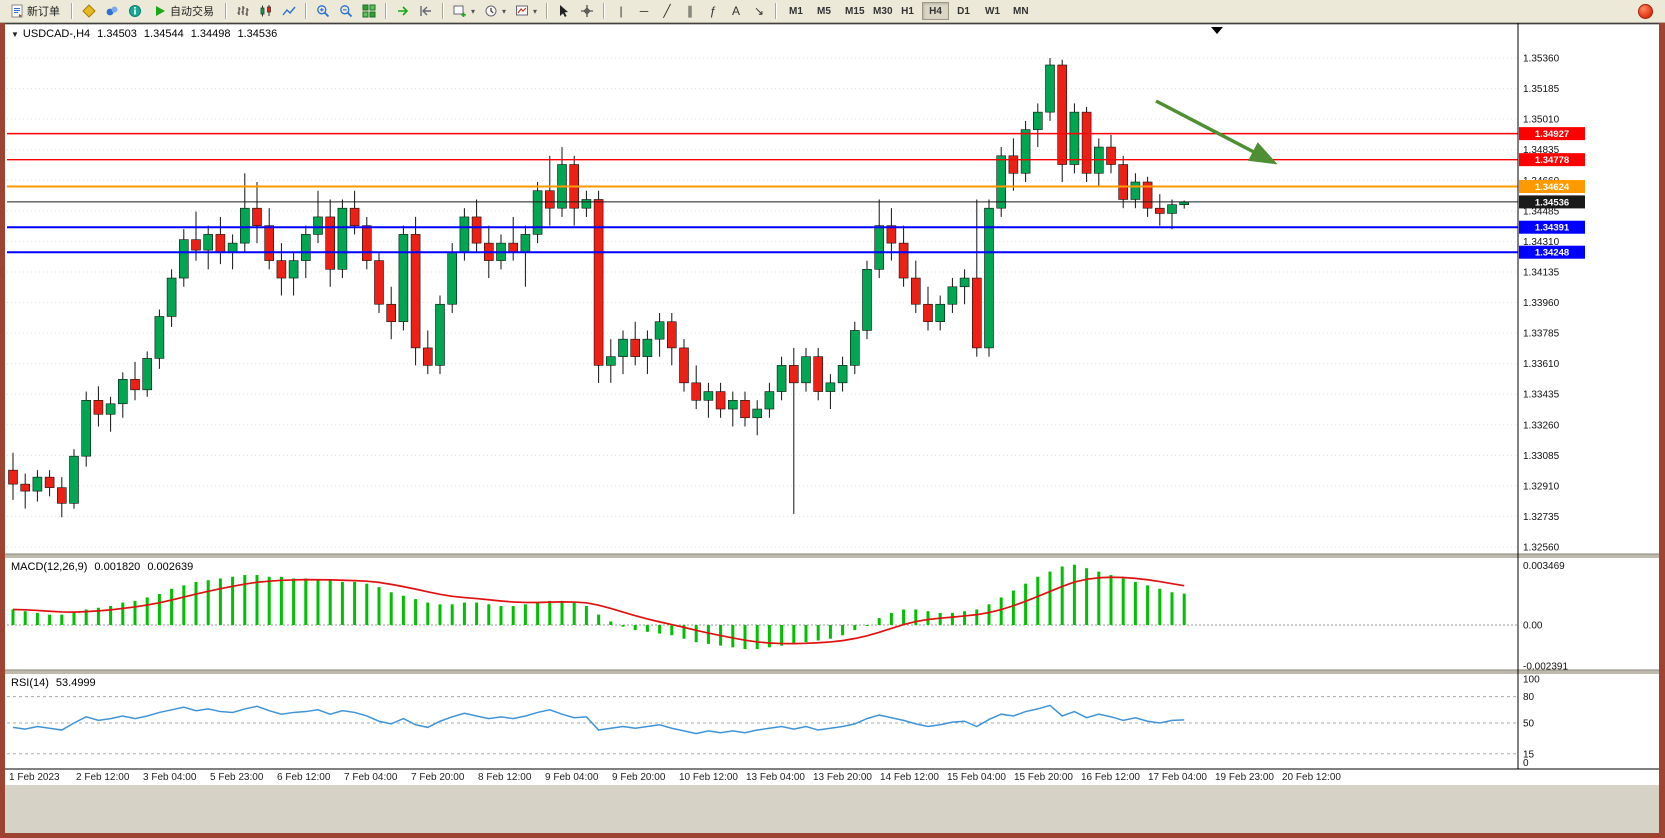  What do you see at coordinates (736, 11) in the screenshot?
I see `text-tool-button: A` at bounding box center [736, 11].